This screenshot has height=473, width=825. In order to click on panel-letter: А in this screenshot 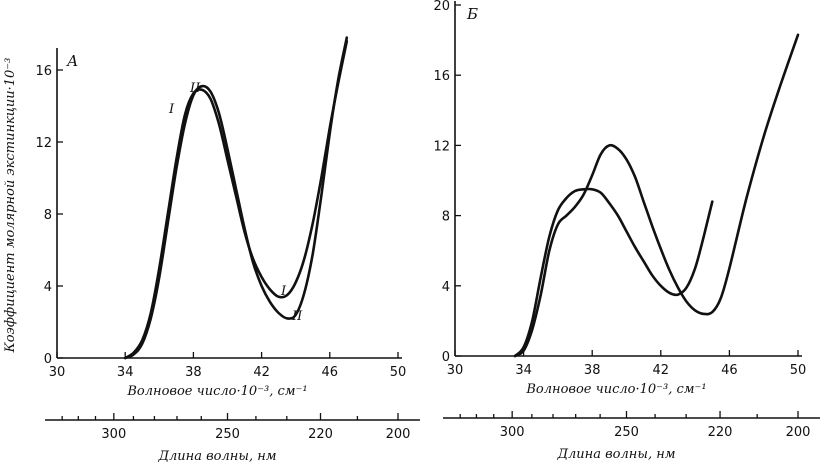, I will do `click(72, 61)`.